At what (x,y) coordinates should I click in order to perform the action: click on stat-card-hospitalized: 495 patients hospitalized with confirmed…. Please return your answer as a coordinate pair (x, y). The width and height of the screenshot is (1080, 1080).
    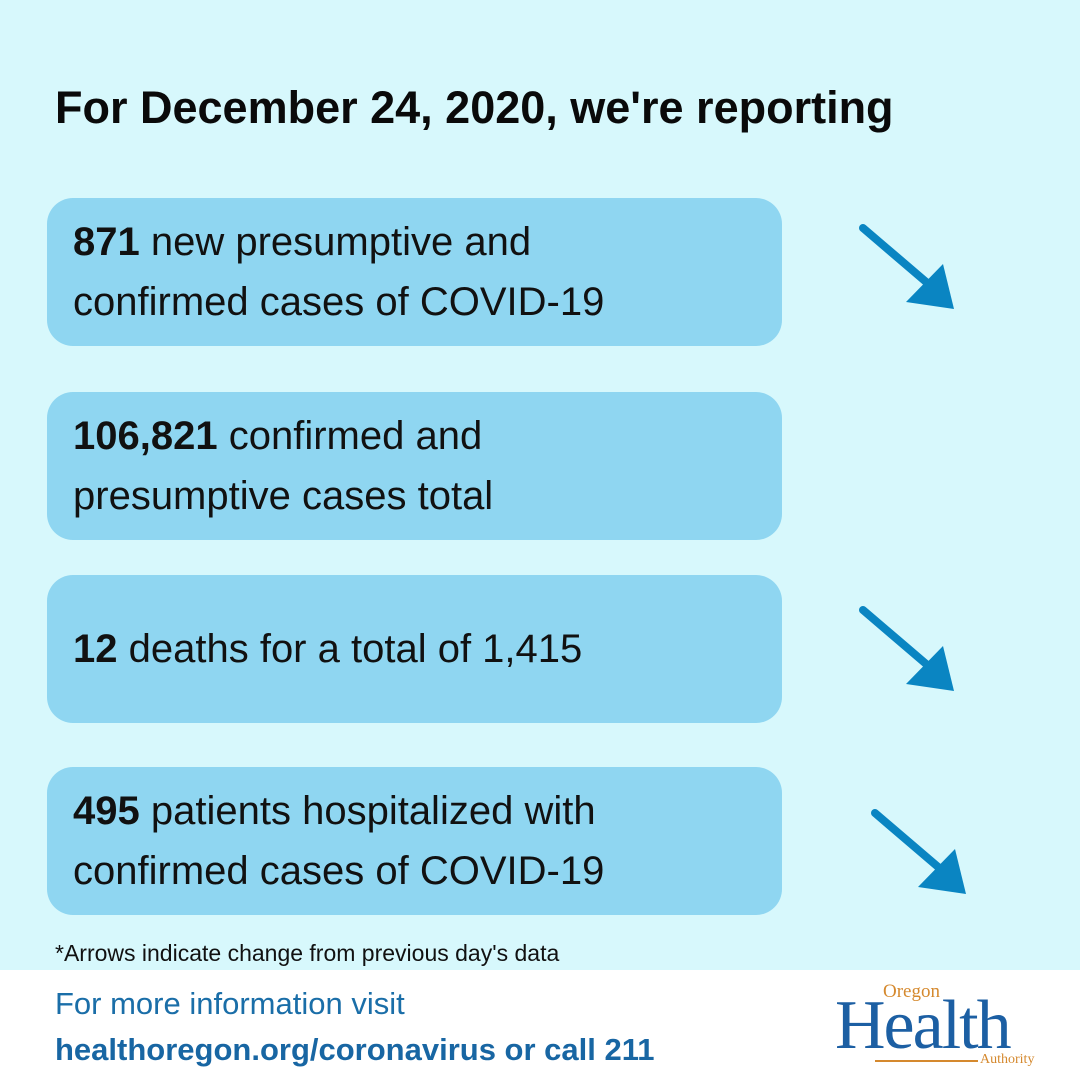
    Looking at the image, I should click on (414, 841).